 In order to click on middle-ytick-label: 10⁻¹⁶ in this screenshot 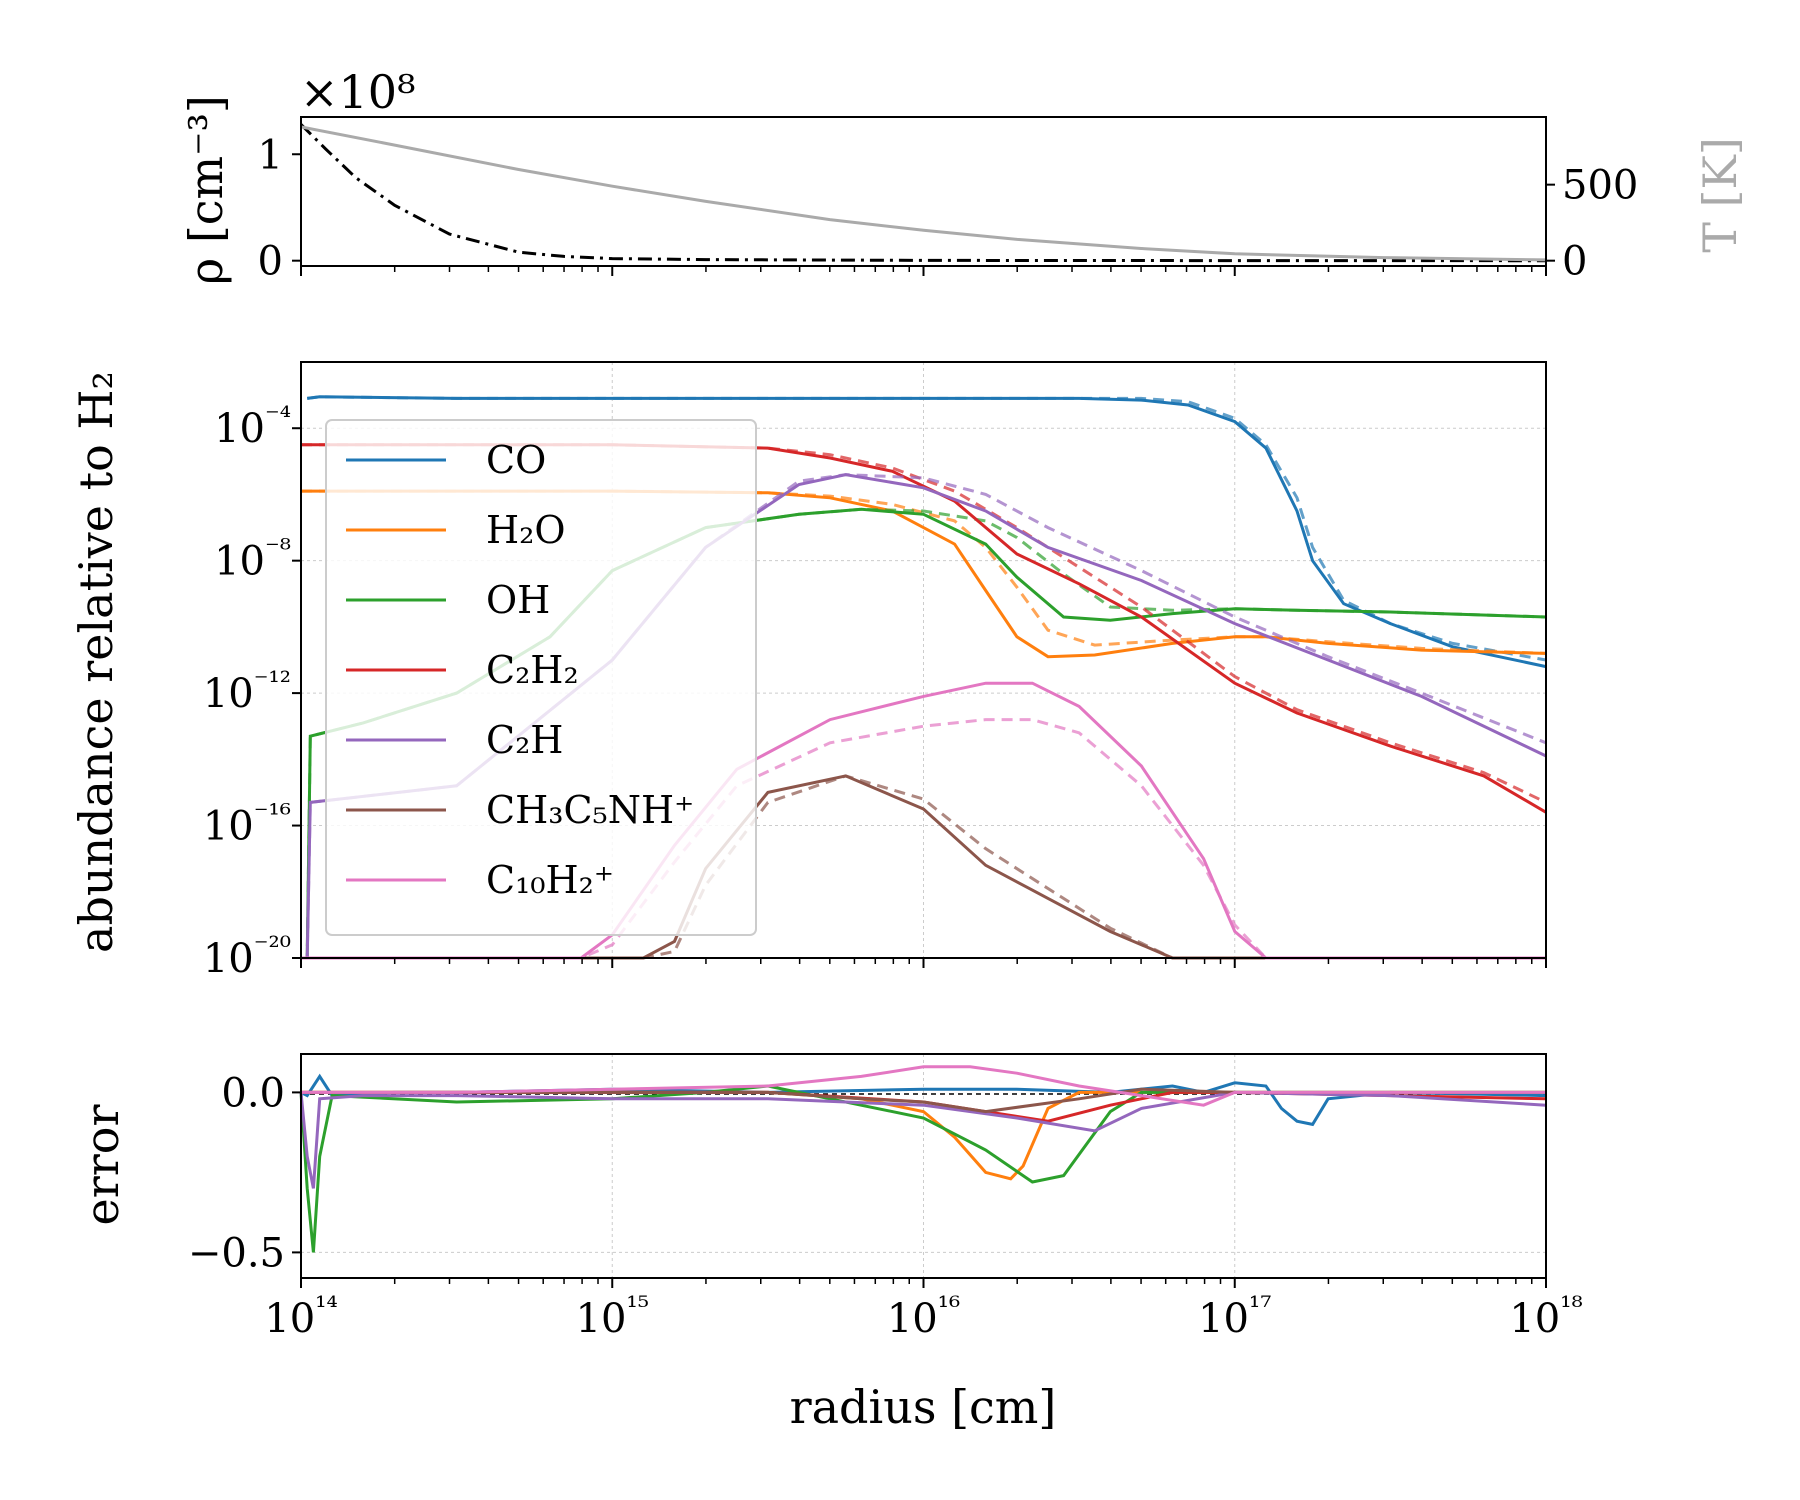, I will do `click(247, 824)`.